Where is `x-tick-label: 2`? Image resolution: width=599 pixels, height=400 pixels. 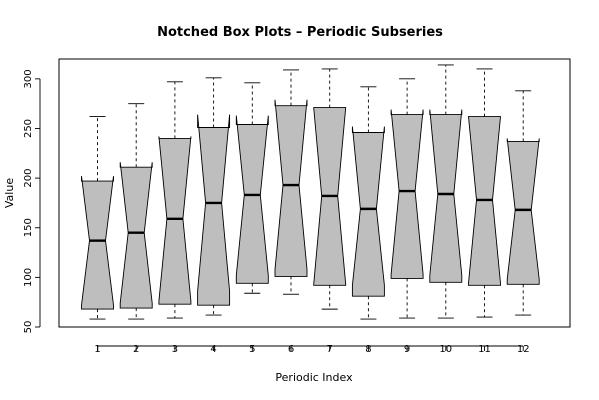
x-tick-label: 2 is located at coordinates (136, 349).